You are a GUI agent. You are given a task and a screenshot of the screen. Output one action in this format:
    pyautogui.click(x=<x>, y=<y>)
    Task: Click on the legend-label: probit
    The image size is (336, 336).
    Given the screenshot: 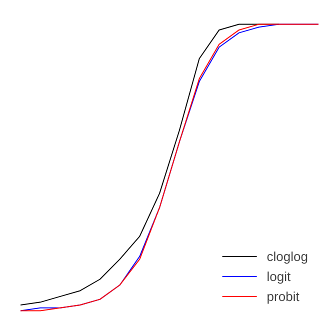 What is the action you would take?
    pyautogui.click(x=283, y=296)
    